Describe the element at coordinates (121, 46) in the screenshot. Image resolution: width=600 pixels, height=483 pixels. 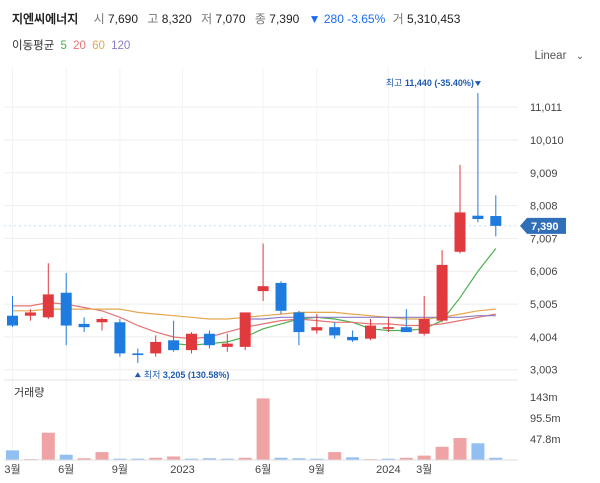
I see `ma-120: 120` at that location.